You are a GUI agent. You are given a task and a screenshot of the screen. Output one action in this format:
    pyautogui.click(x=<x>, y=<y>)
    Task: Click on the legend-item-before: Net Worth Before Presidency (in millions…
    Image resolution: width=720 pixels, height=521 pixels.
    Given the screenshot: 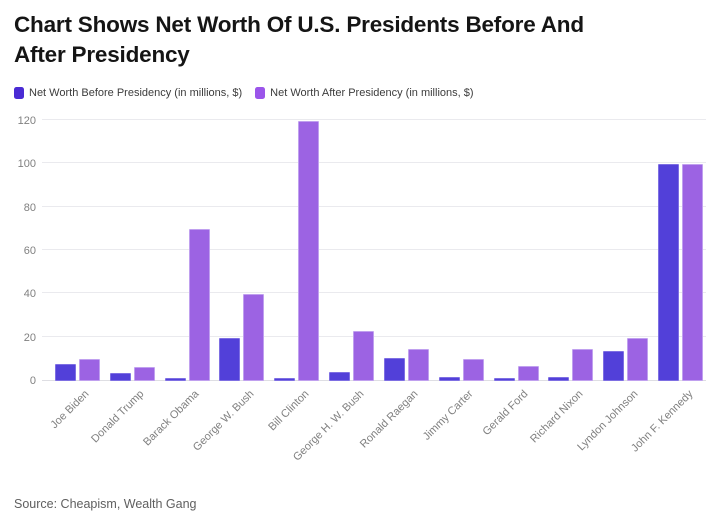 What is the action you would take?
    pyautogui.click(x=128, y=93)
    